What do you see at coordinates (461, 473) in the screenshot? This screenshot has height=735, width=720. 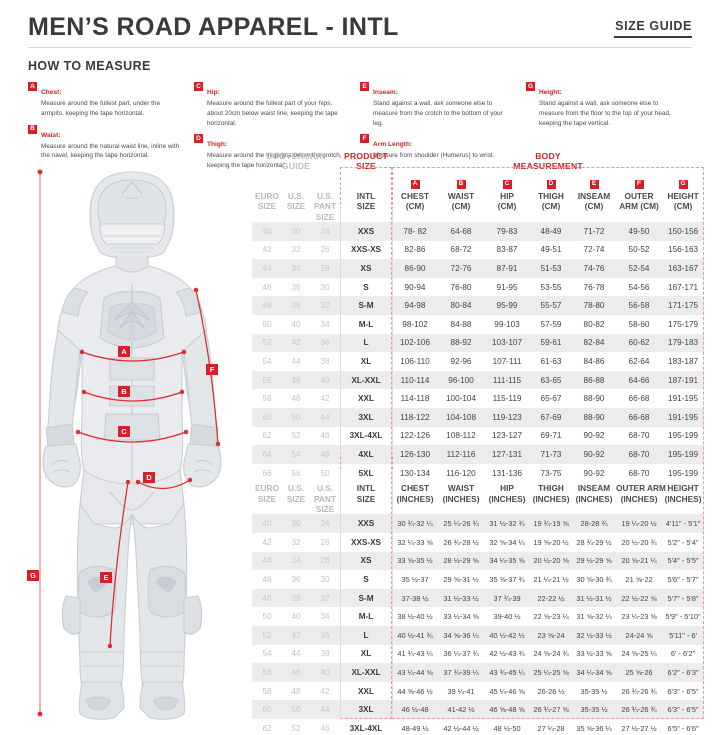 I see `cell-waist: 116-120` at bounding box center [461, 473].